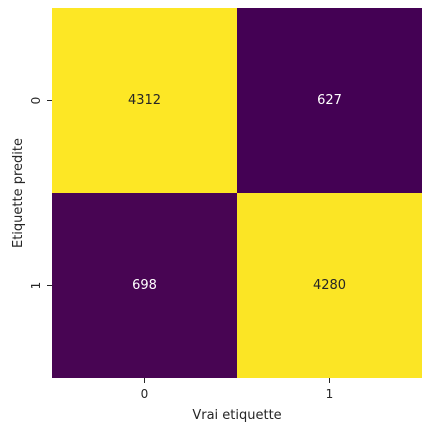  Describe the element at coordinates (236, 415) in the screenshot. I see `x-axis-title: Vrai etiquette` at that location.